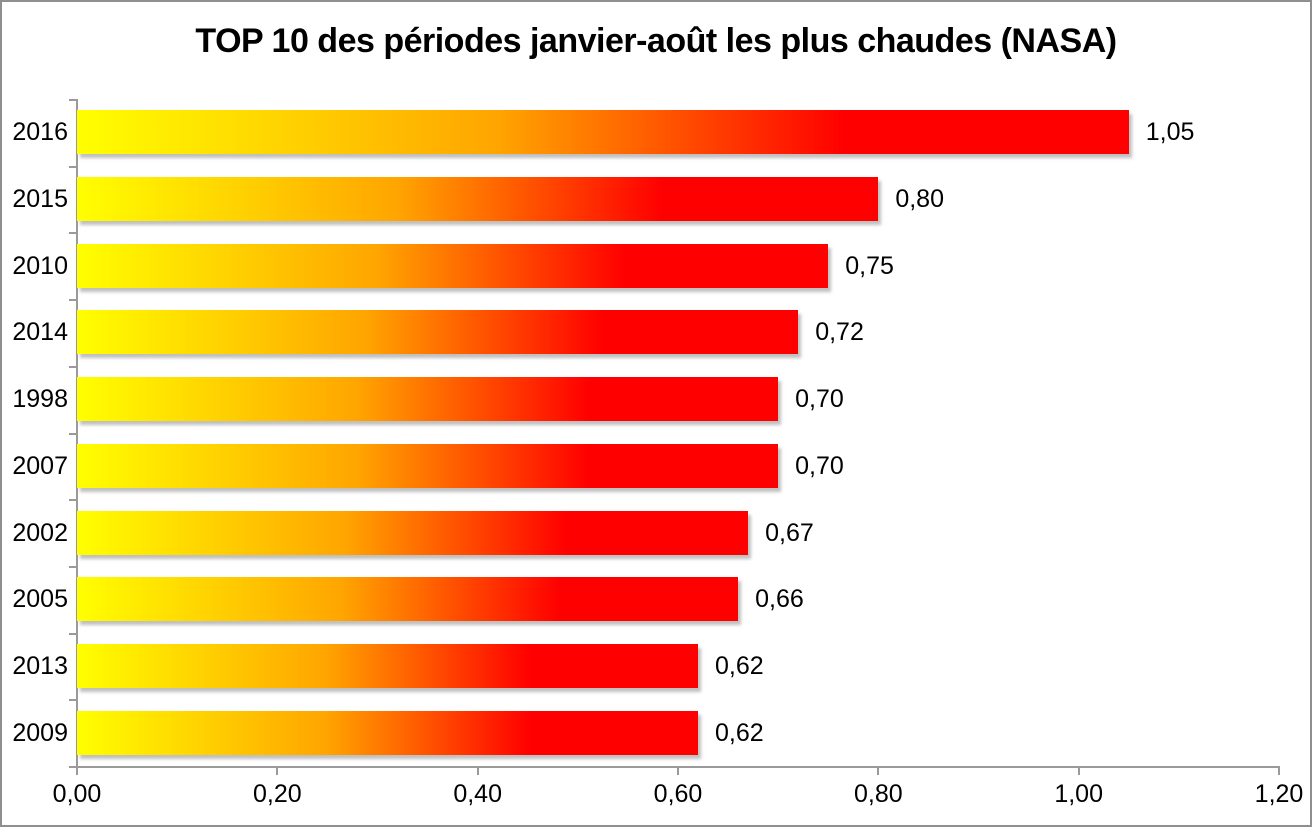 The image size is (1312, 827). Describe the element at coordinates (919, 199) in the screenshot. I see `value-label: 0,80` at that location.